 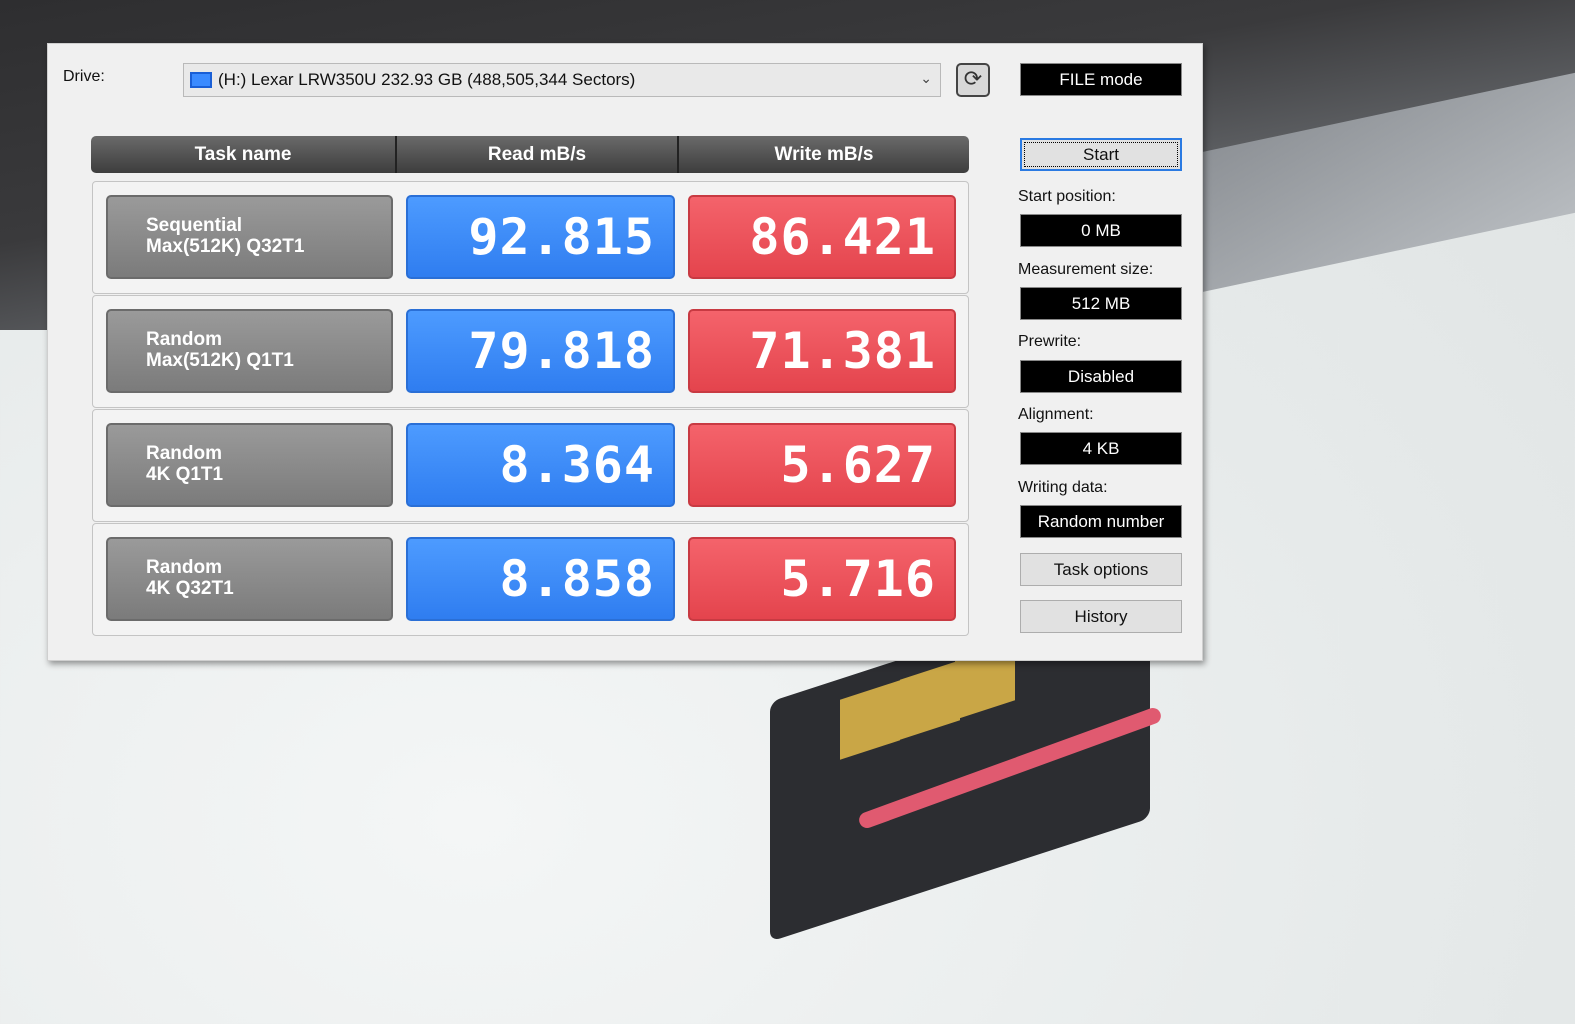 I want to click on task-params: Max(512K) Q32T1, so click(x=225, y=246).